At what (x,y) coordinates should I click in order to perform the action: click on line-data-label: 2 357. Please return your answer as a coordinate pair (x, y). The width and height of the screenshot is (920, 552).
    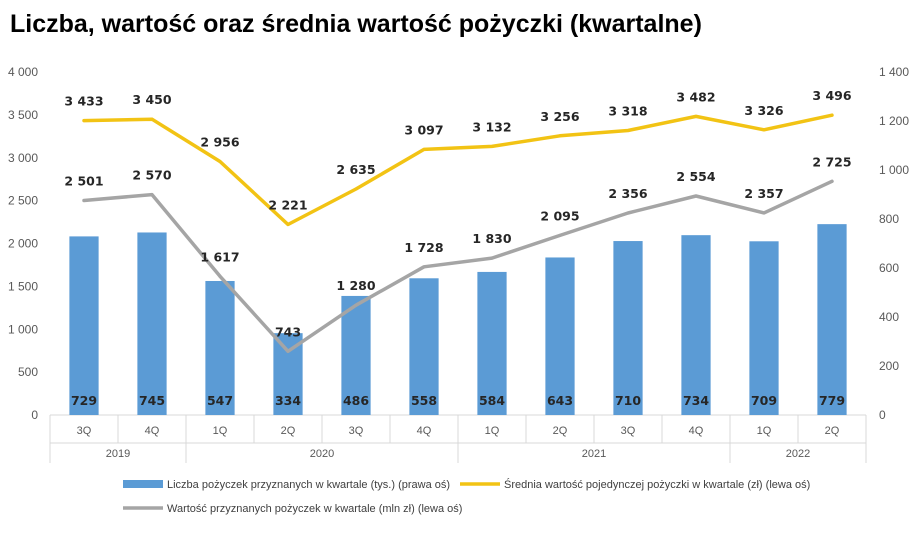
    Looking at the image, I should click on (763, 193).